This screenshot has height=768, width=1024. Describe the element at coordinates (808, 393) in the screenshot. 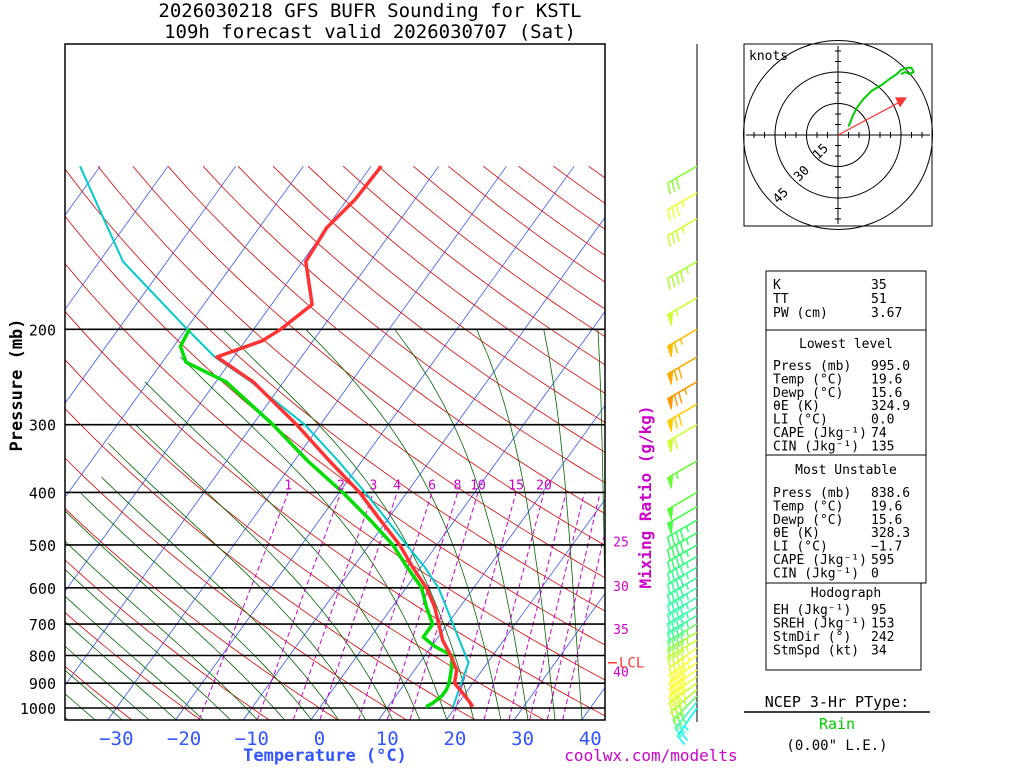

I see `lowest-level-row-label: Dewp (°C)` at that location.